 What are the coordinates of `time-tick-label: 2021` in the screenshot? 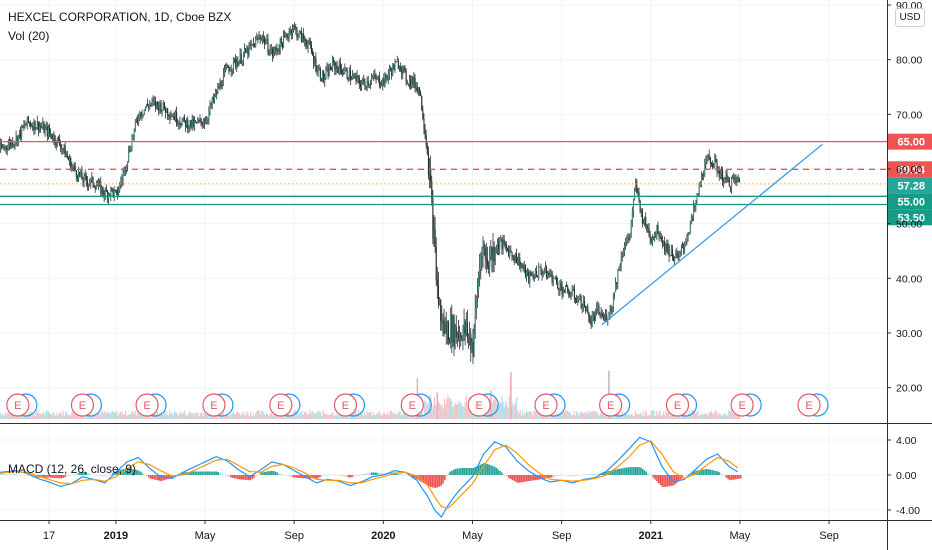 It's located at (651, 536).